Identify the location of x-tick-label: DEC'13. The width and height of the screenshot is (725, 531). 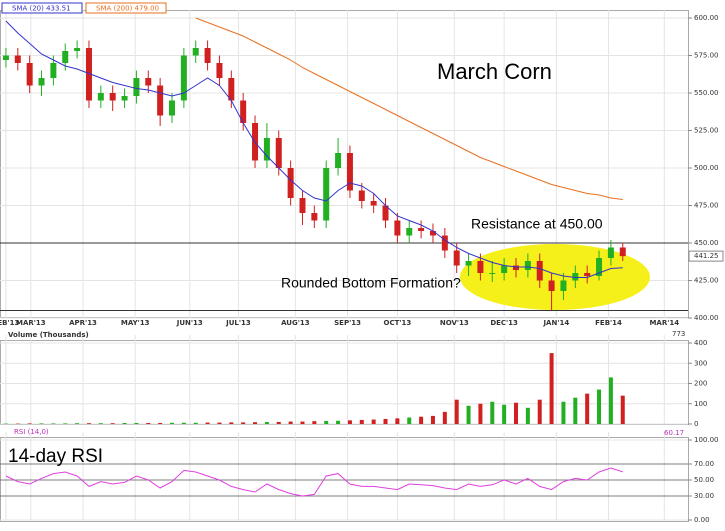
(504, 323).